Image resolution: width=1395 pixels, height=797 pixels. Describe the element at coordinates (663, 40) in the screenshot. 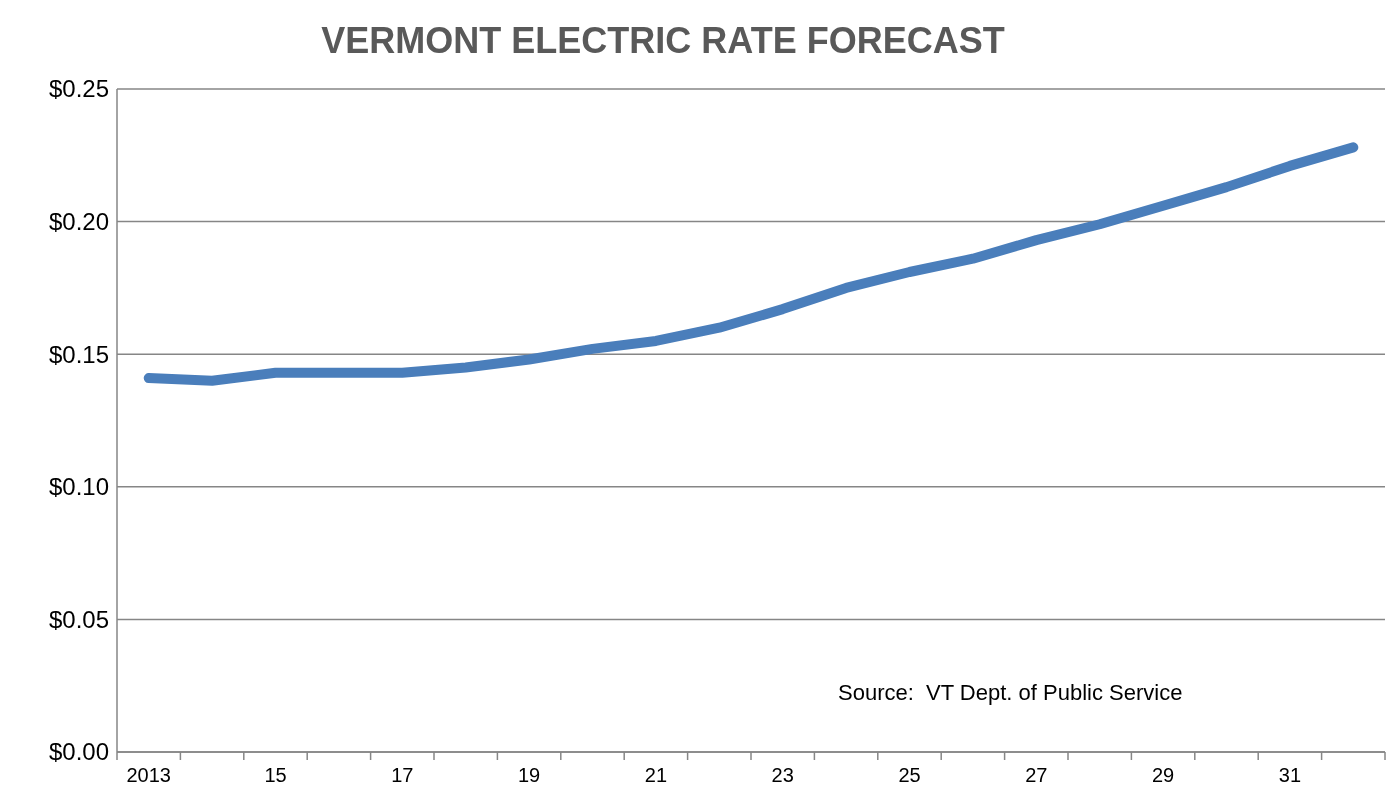

I see `chart-title: VERMONT ELECTRIC RATE FORECAST` at that location.